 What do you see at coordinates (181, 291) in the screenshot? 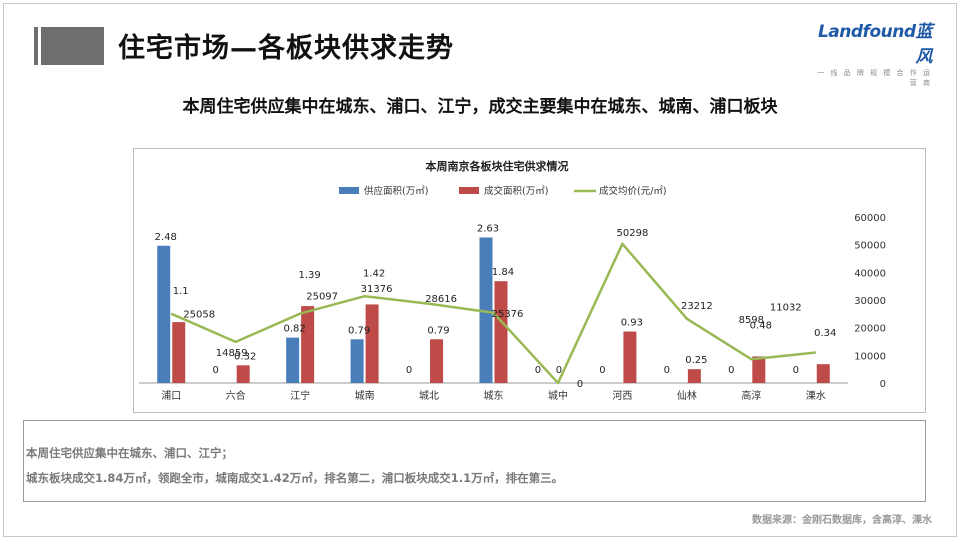
I see `label-deal-浦口: 1.1` at bounding box center [181, 291].